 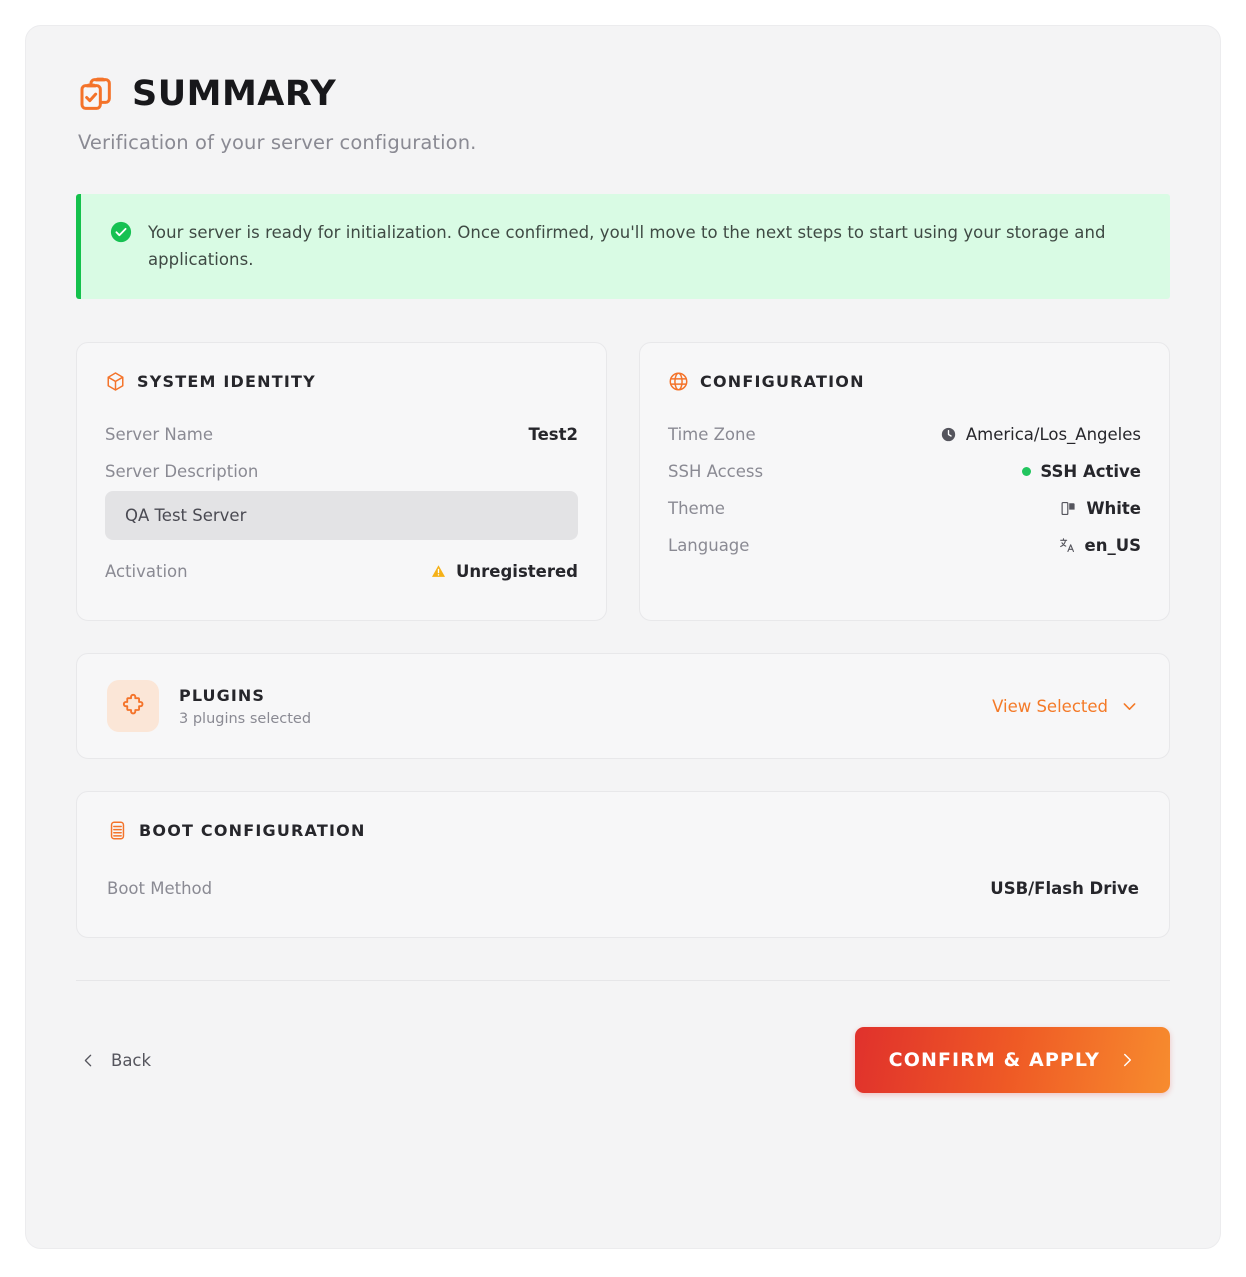 What do you see at coordinates (623, 981) in the screenshot?
I see `footer-divider` at bounding box center [623, 981].